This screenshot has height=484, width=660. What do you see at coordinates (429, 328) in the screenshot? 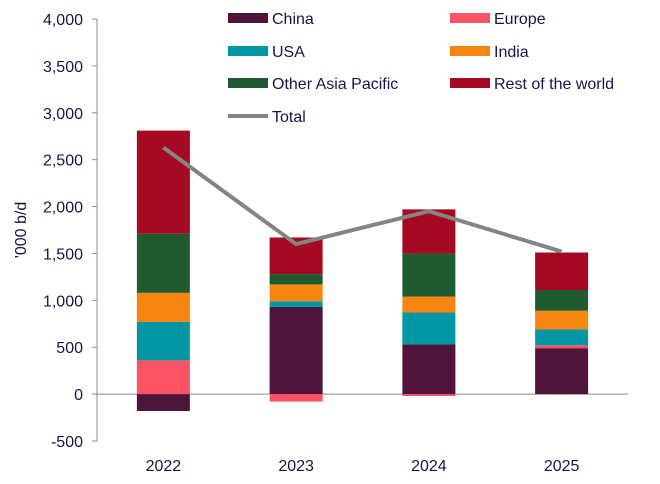
I see `bar-usa-2024` at bounding box center [429, 328].